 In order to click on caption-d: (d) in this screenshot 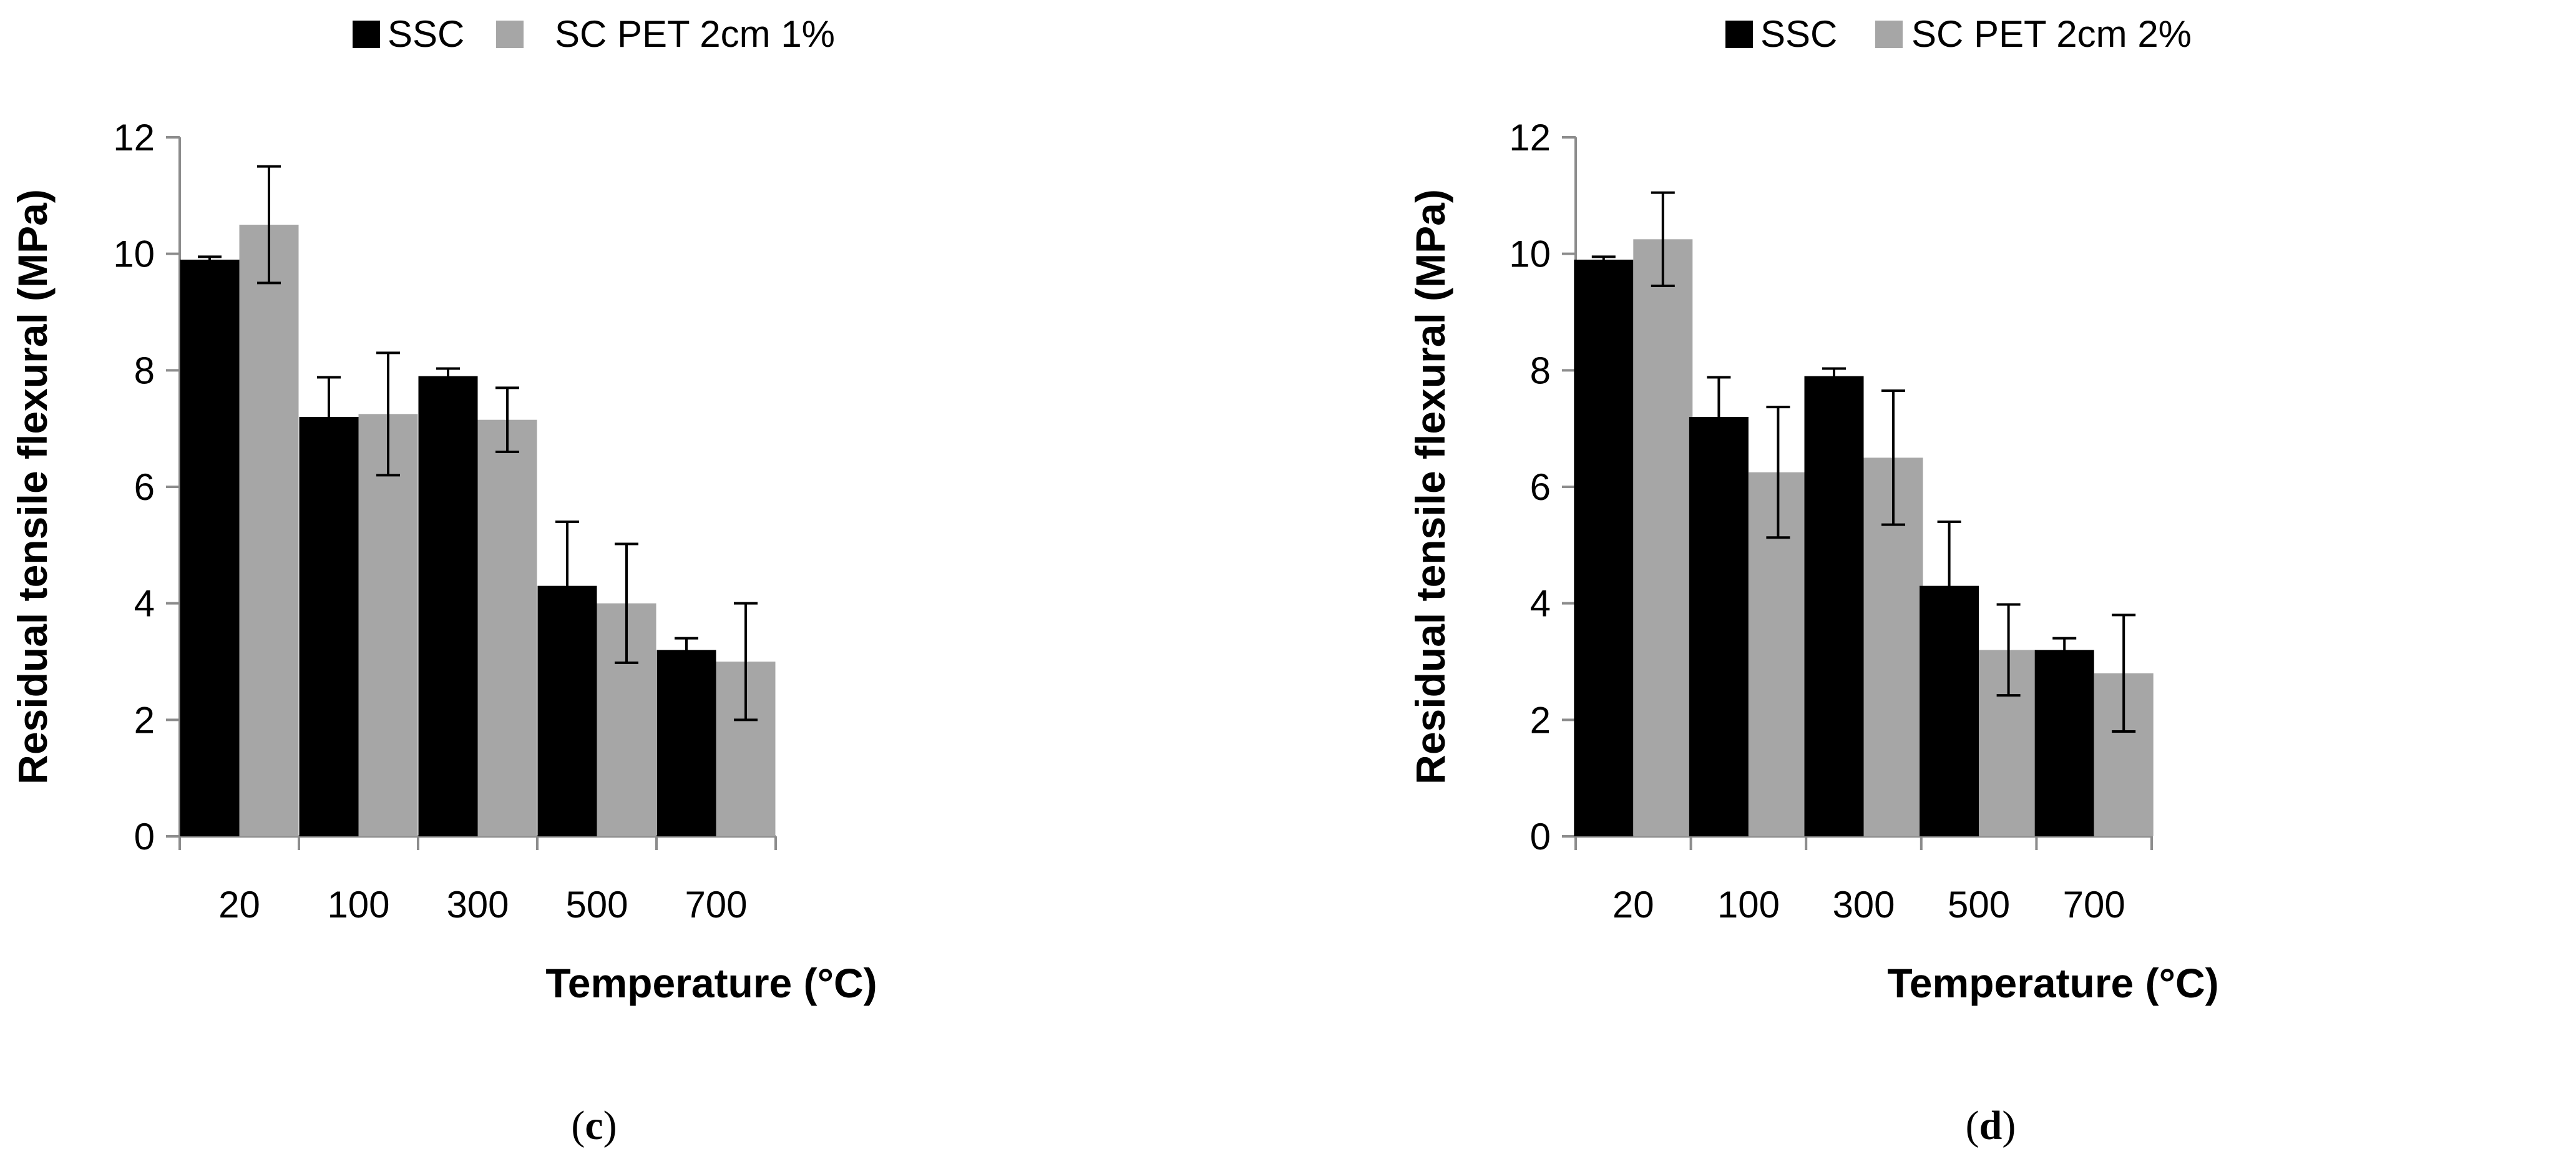, I will do `click(1991, 1125)`.